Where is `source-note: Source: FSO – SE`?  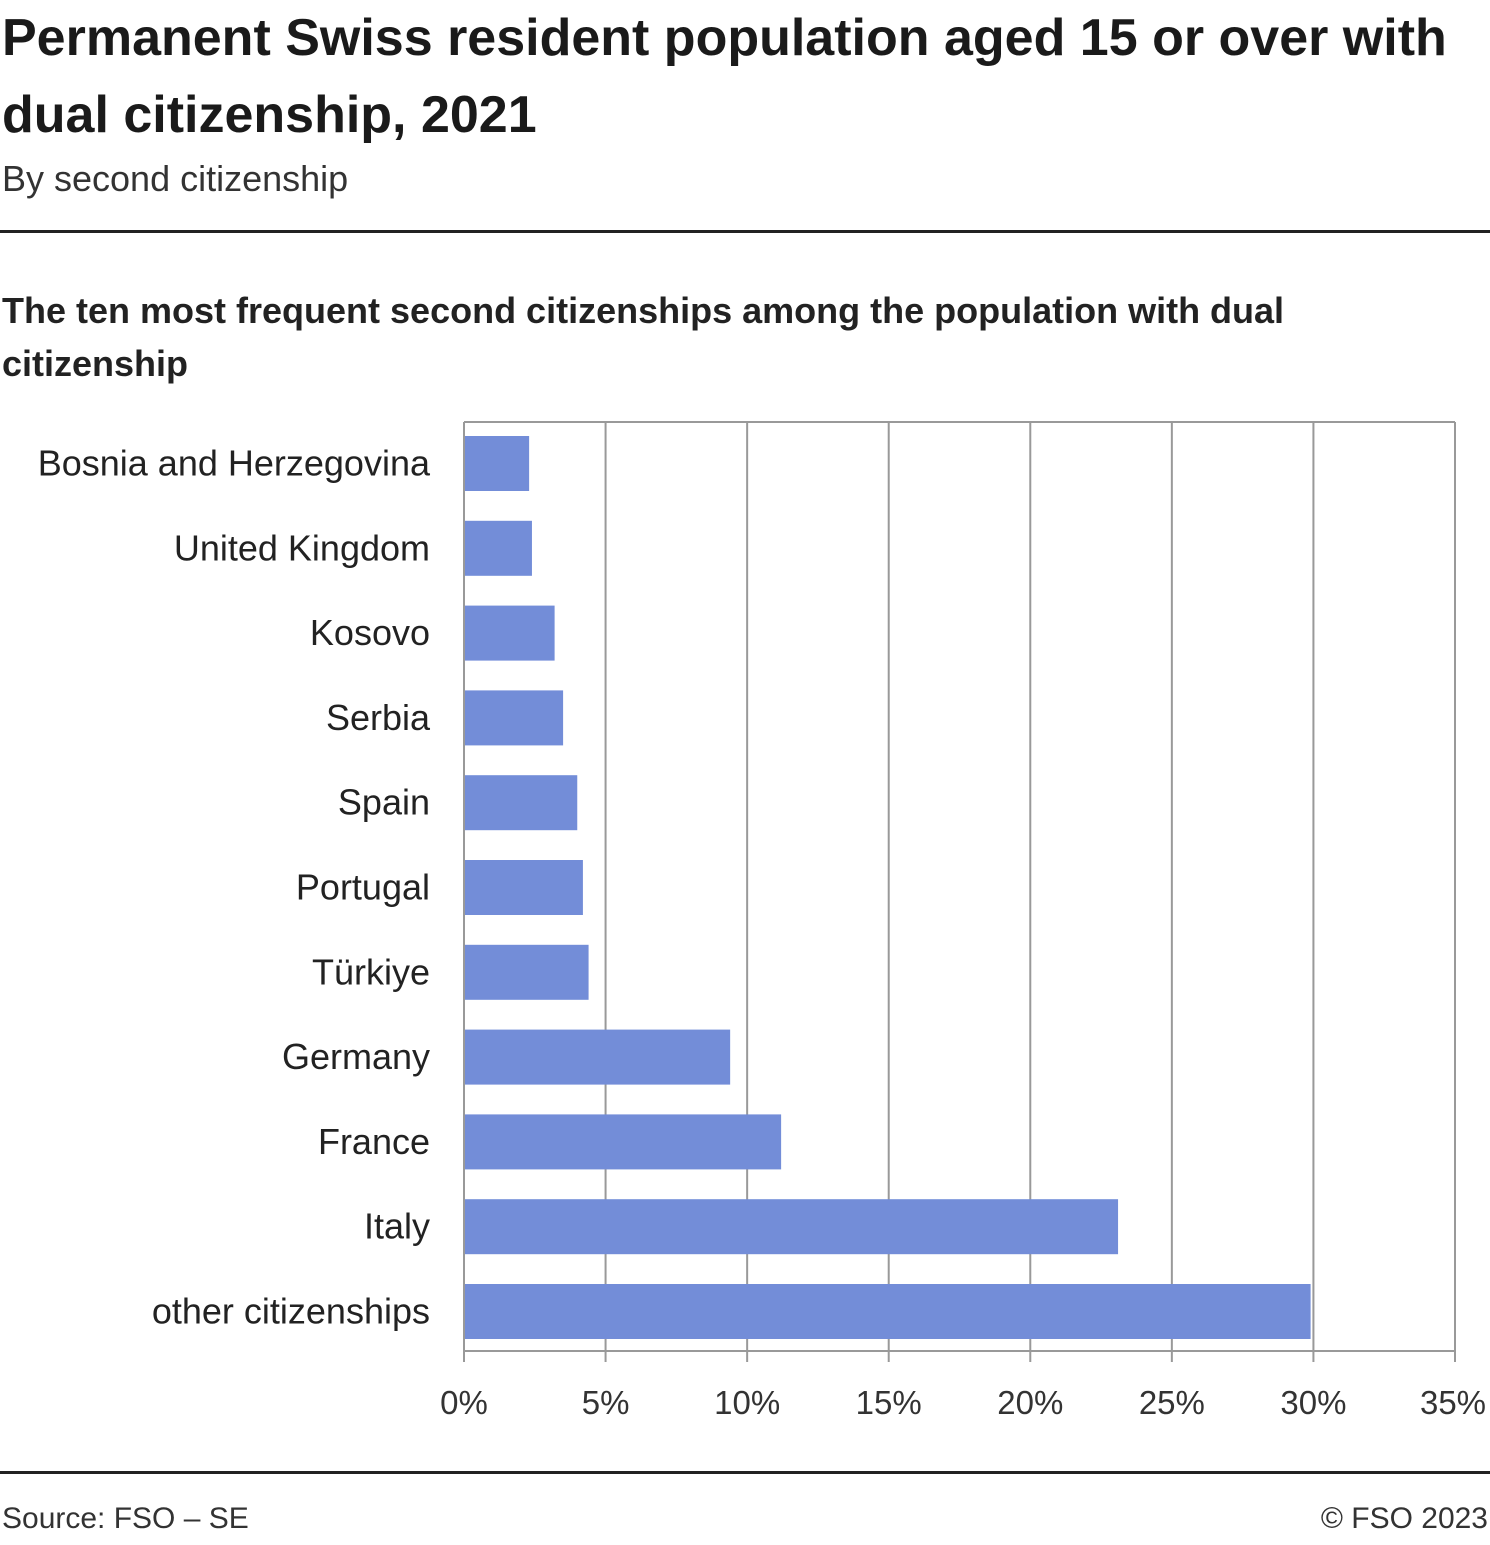
source-note: Source: FSO – SE is located at coordinates (125, 1518).